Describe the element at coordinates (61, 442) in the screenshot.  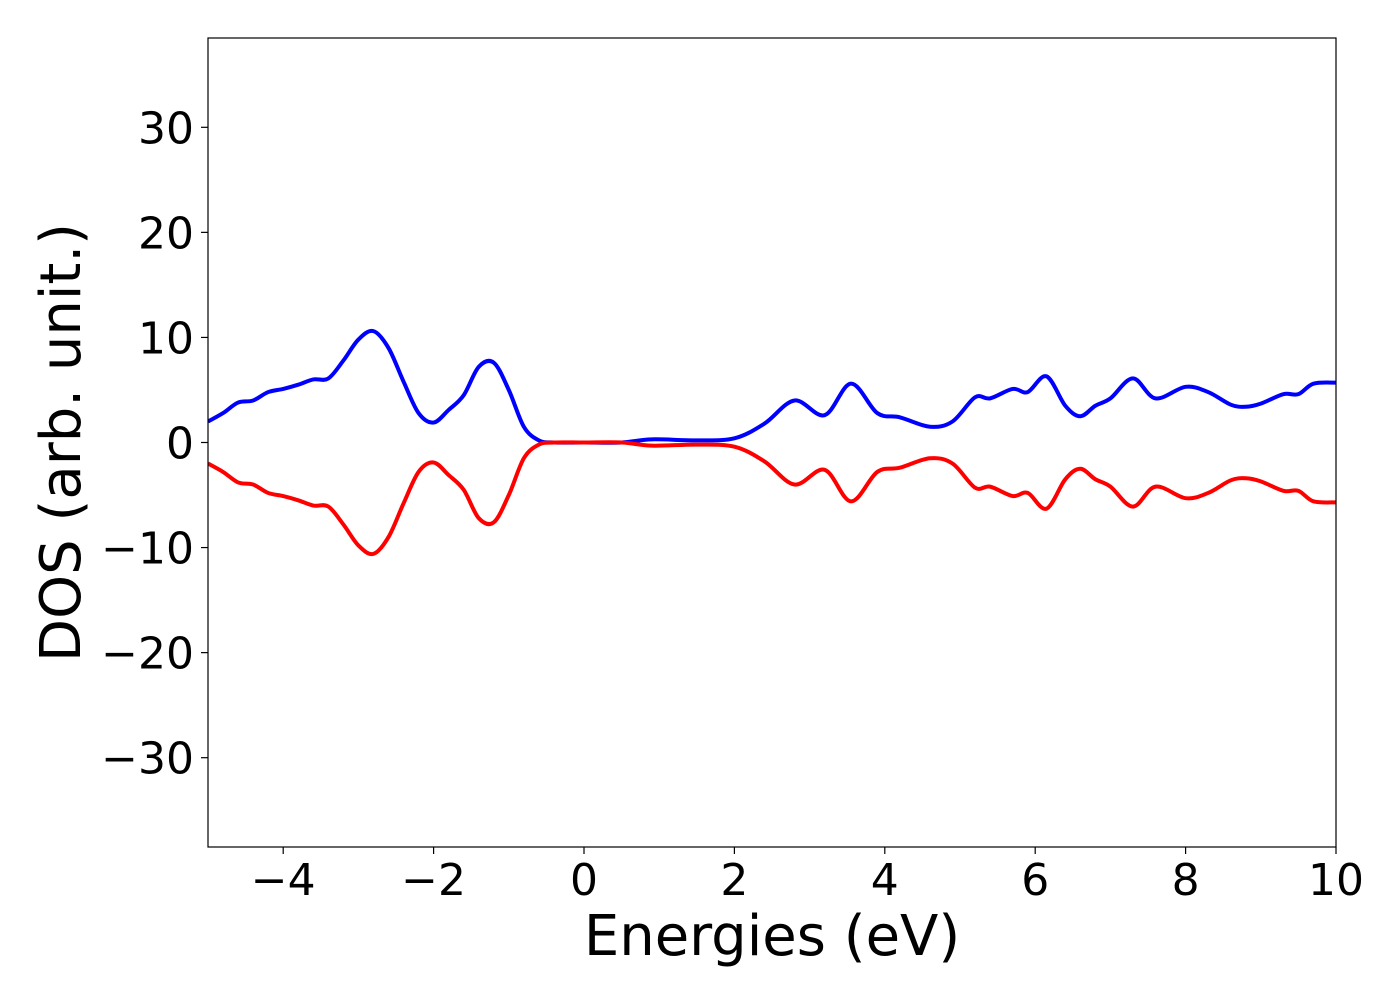
I see `y-axis-title: DOS (arb. unit.)` at that location.